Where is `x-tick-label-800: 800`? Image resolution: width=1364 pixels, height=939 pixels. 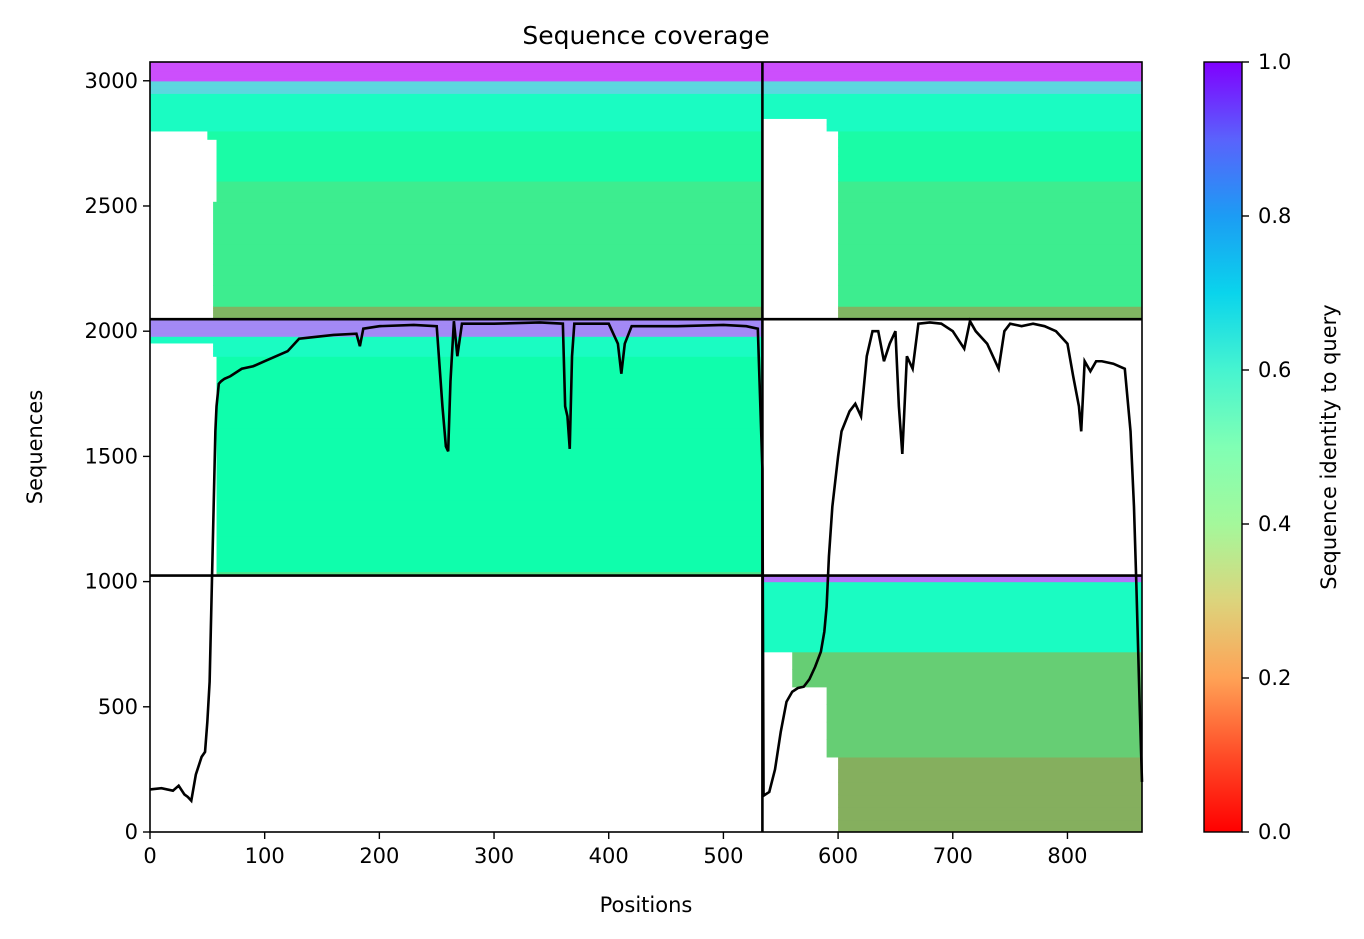
x-tick-label-800: 800 is located at coordinates (1067, 856).